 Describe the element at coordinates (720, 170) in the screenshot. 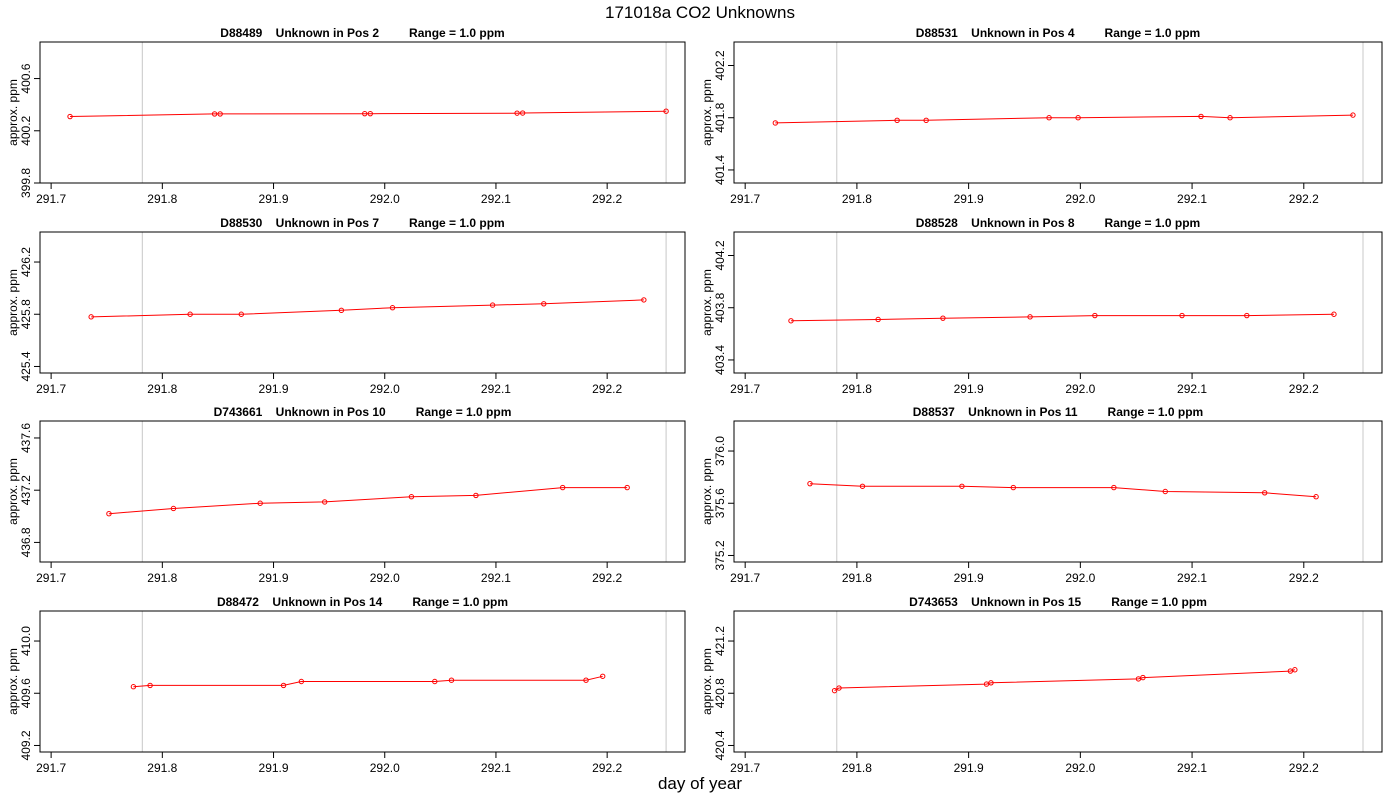

I see `y-tick-label: 401.4` at that location.